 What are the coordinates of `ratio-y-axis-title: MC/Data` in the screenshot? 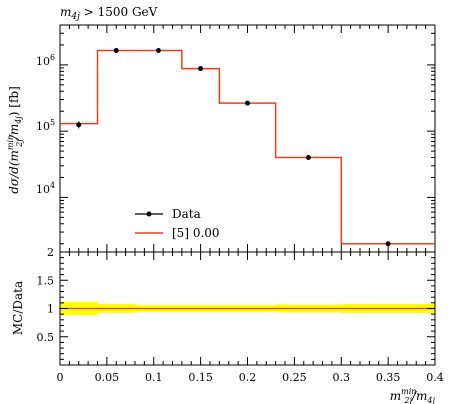 It's located at (18, 308).